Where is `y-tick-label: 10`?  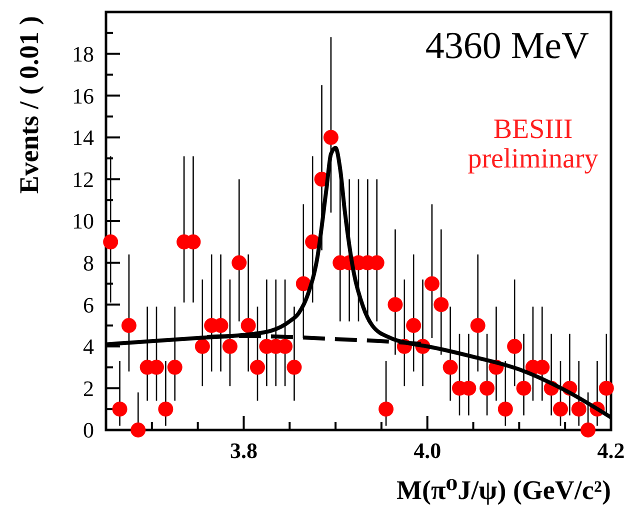 y-tick-label: 10 is located at coordinates (83, 221).